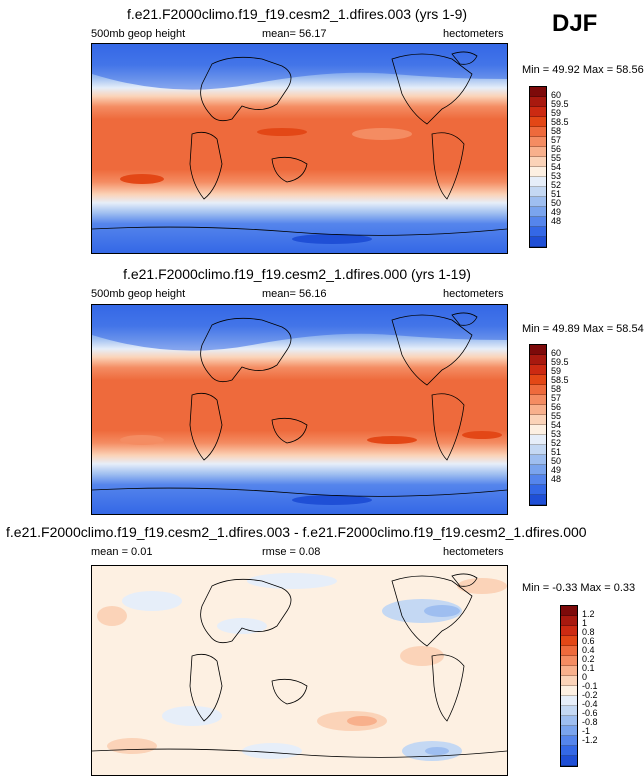 This screenshot has height=779, width=644. What do you see at coordinates (551, 329) in the screenshot?
I see `panel-2-min-label: Min = 49.89` at bounding box center [551, 329].